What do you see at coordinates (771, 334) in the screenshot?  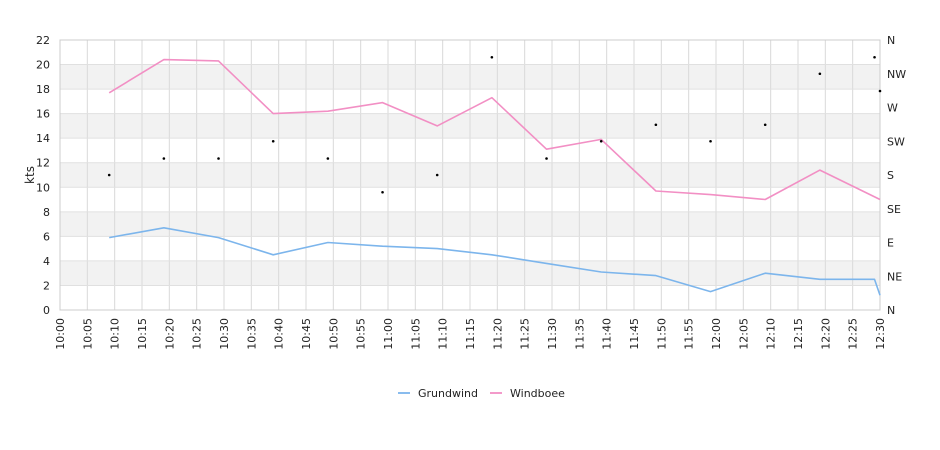 I see `x-tick-label: 12:10` at bounding box center [771, 334].